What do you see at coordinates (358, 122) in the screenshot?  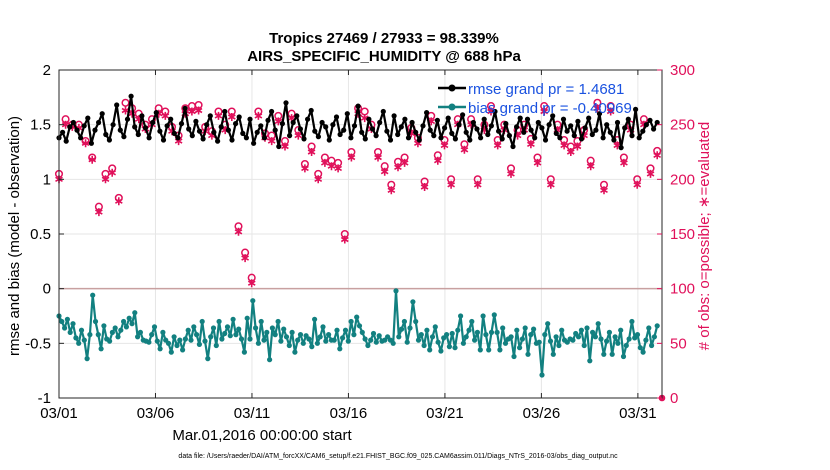 I see `rmse-series` at bounding box center [358, 122].